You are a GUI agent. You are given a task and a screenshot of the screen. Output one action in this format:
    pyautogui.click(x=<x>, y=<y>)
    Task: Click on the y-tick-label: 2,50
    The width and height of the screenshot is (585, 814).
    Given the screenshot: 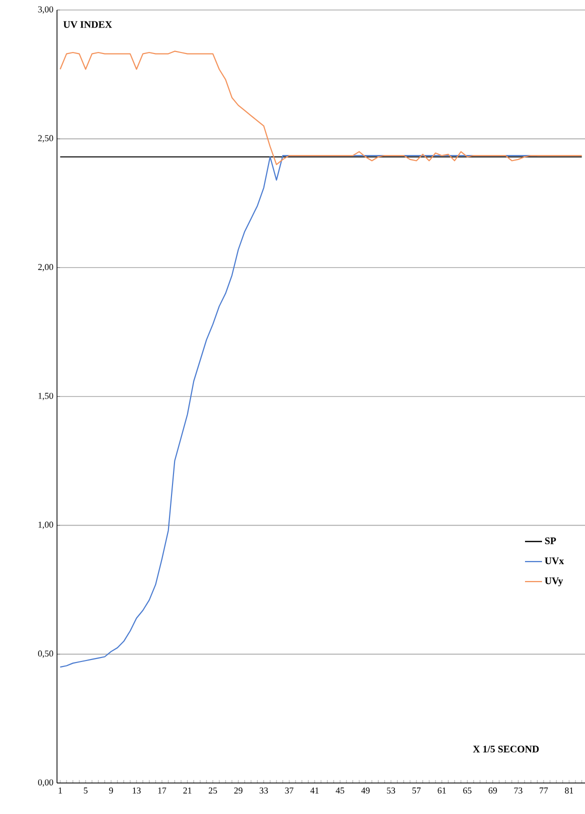 What is the action you would take?
    pyautogui.click(x=46, y=138)
    